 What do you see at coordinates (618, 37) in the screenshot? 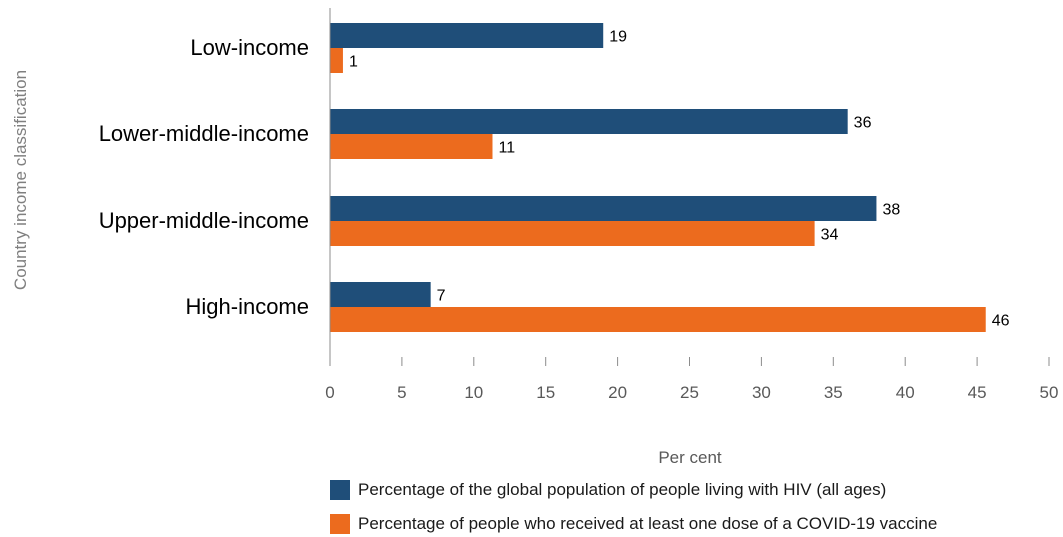
I see `data-label: 19` at bounding box center [618, 37].